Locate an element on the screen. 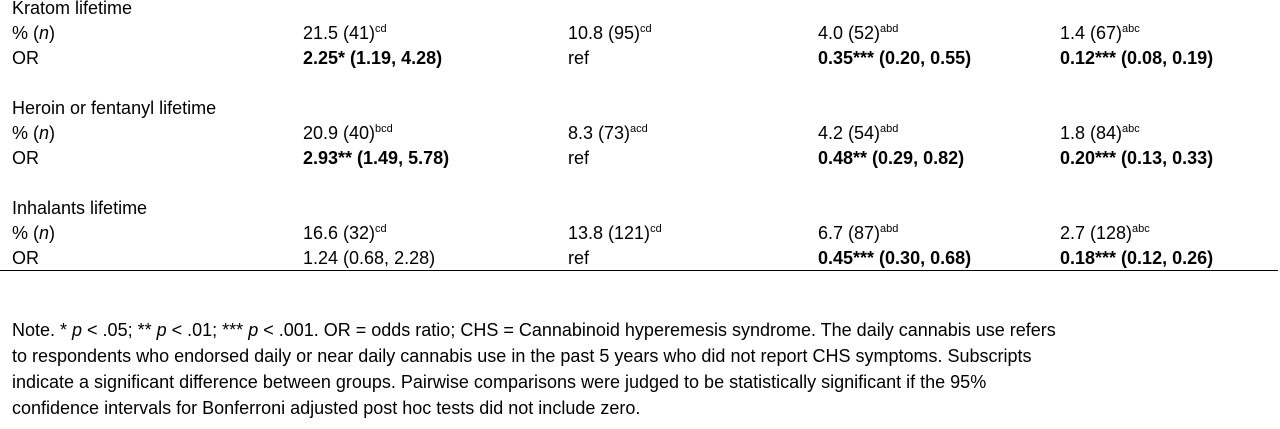 The height and width of the screenshot is (429, 1280). cell: 20.9 (40)bcd is located at coordinates (348, 133).